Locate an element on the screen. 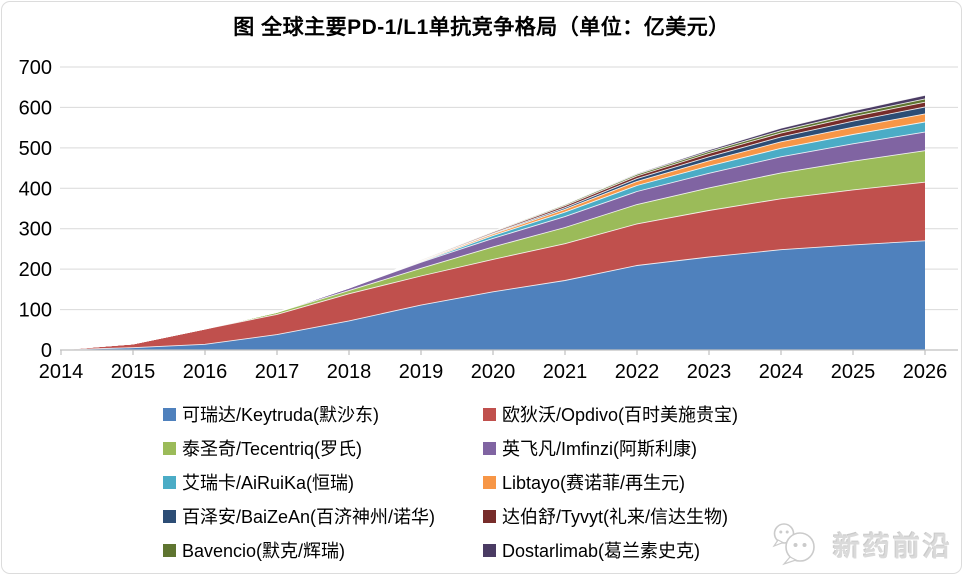  y-axis-labels: 0 100 200 300 400 500 600 700 is located at coordinates (35, 209).